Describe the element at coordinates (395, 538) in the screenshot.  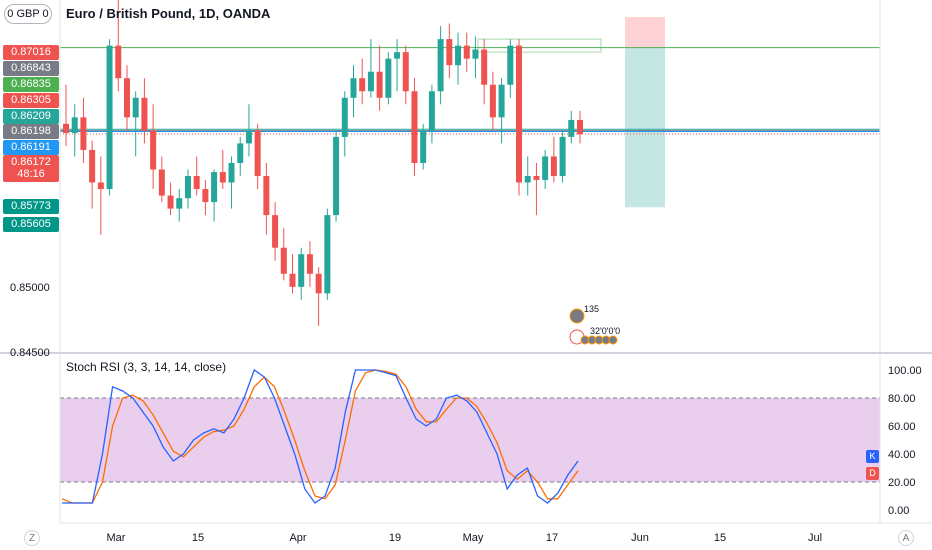
I see `time-axis-label: 19` at that location.